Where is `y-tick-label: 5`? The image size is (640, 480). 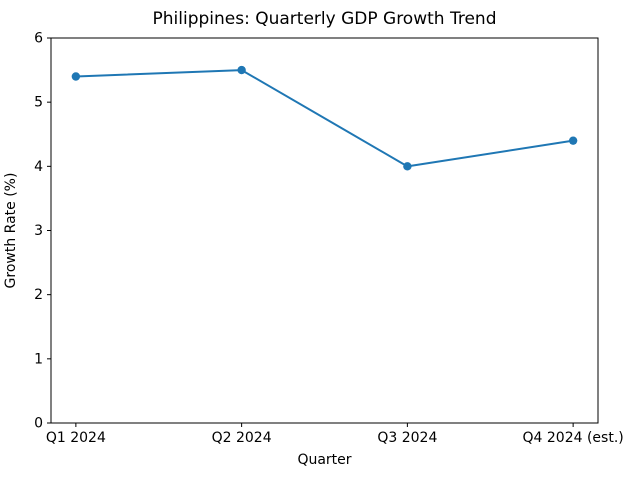 y-tick-label: 5 is located at coordinates (38, 103).